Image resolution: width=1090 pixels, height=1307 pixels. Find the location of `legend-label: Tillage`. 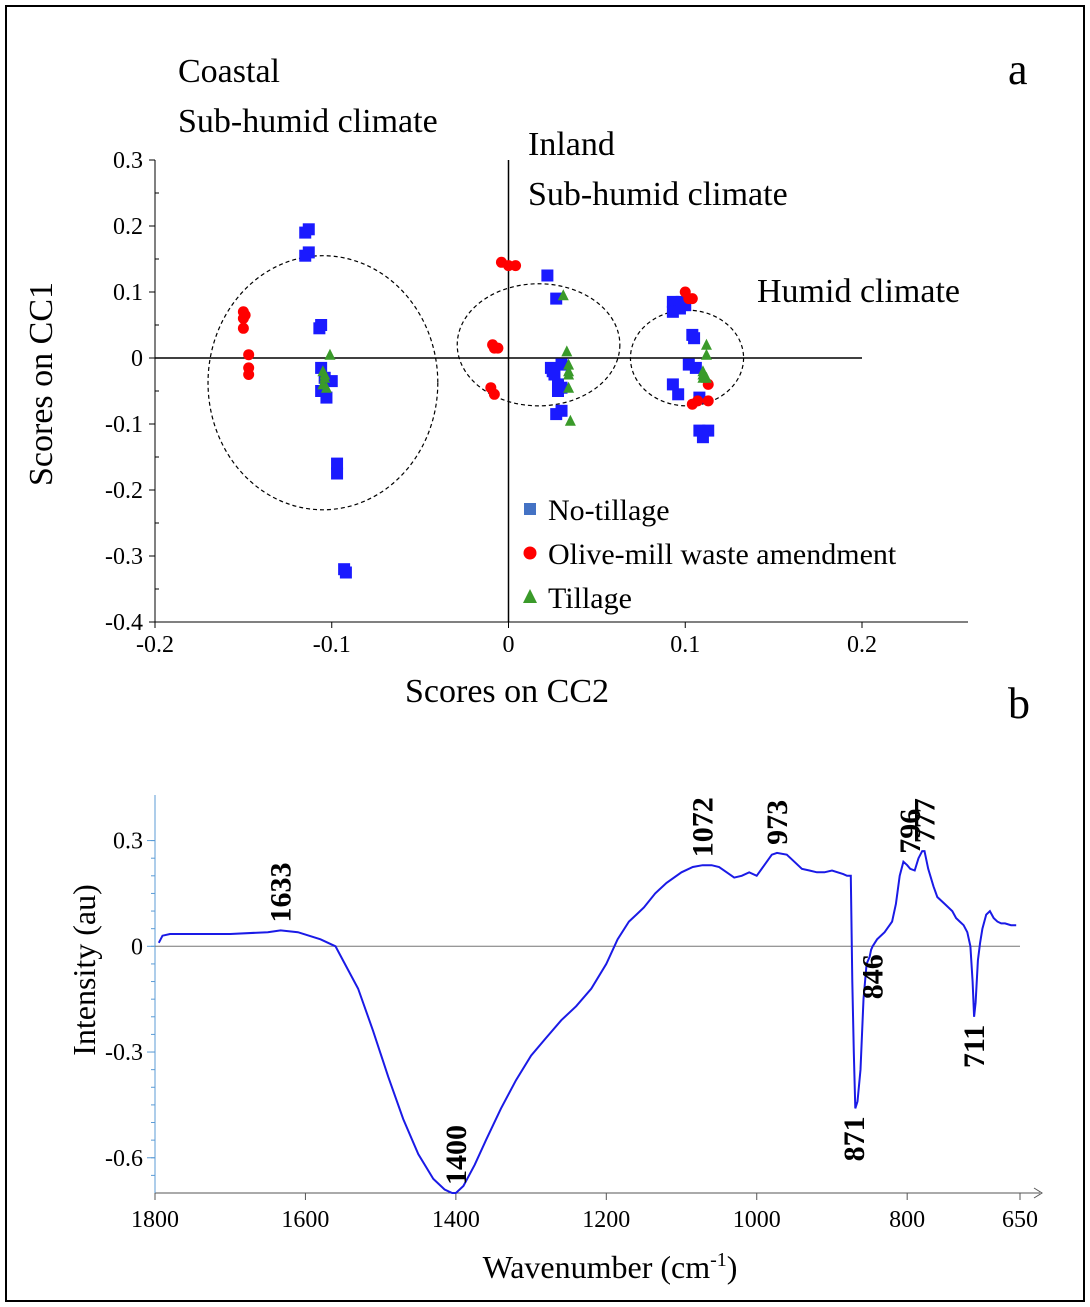

legend-label: Tillage is located at coordinates (590, 598).